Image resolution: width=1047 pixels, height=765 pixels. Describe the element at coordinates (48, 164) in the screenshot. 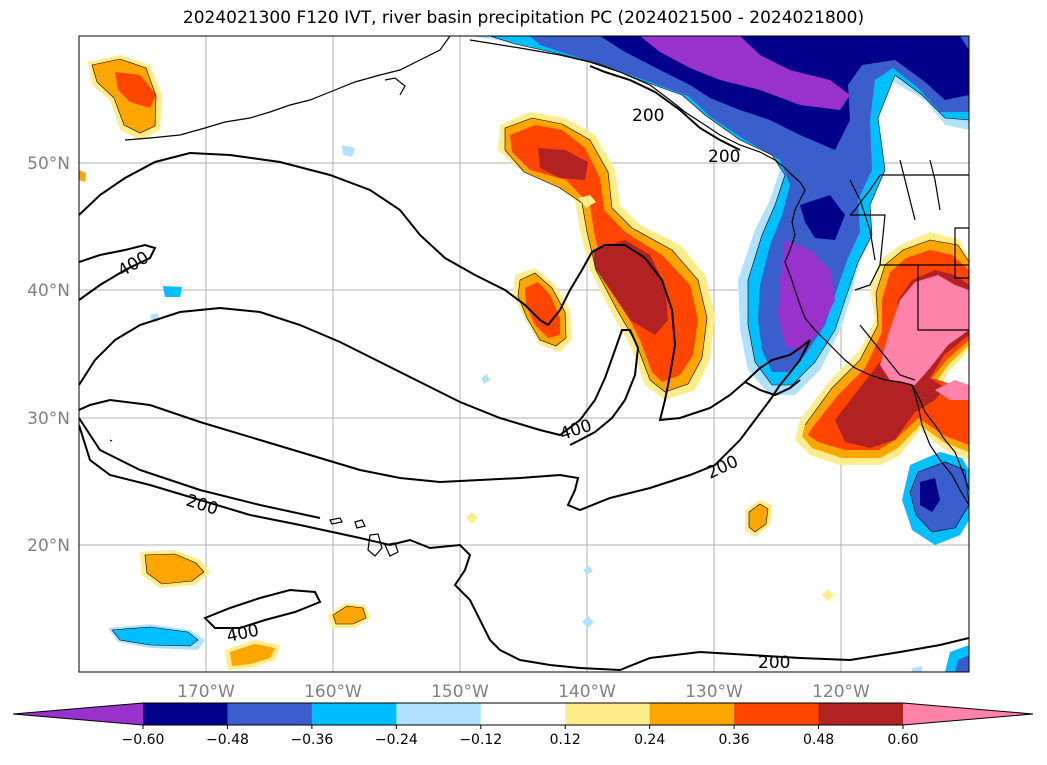

I see `lat-label: 50°N` at that location.